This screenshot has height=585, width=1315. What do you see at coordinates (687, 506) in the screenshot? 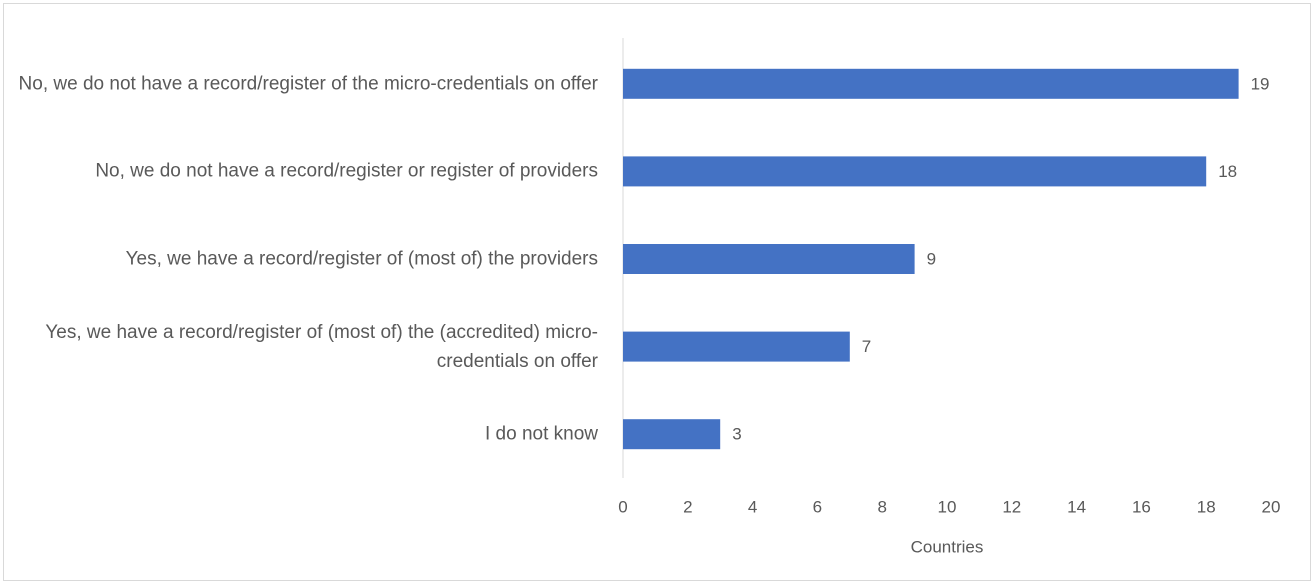
I see `x-tick-label: 2` at bounding box center [687, 506].